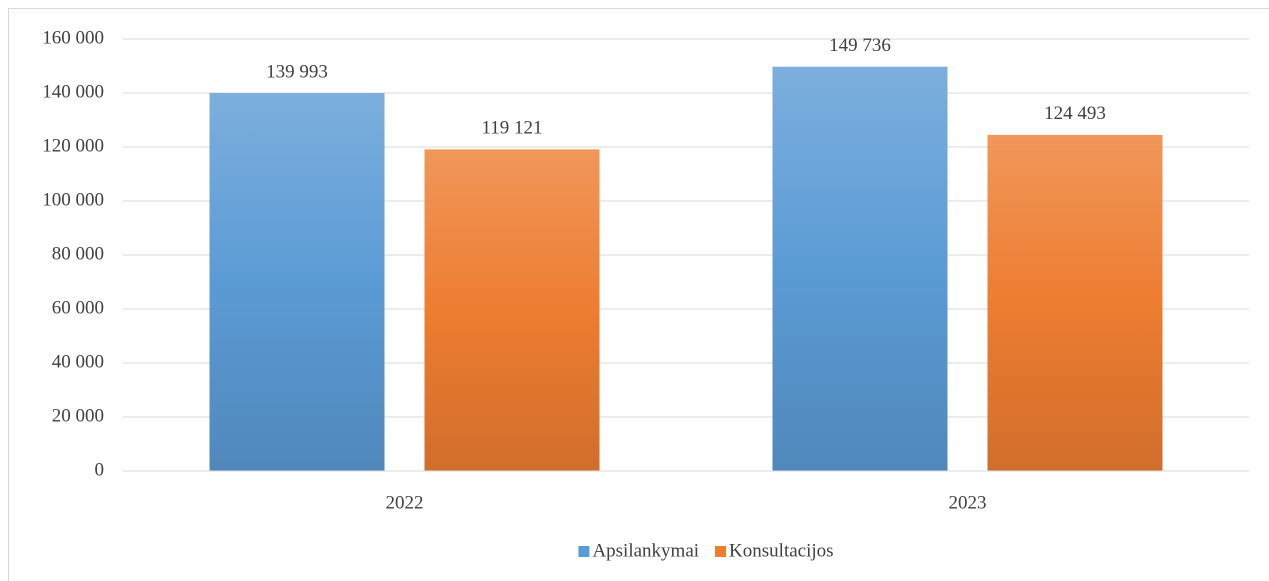  I want to click on y-tick-label: 60 000, so click(78, 307).